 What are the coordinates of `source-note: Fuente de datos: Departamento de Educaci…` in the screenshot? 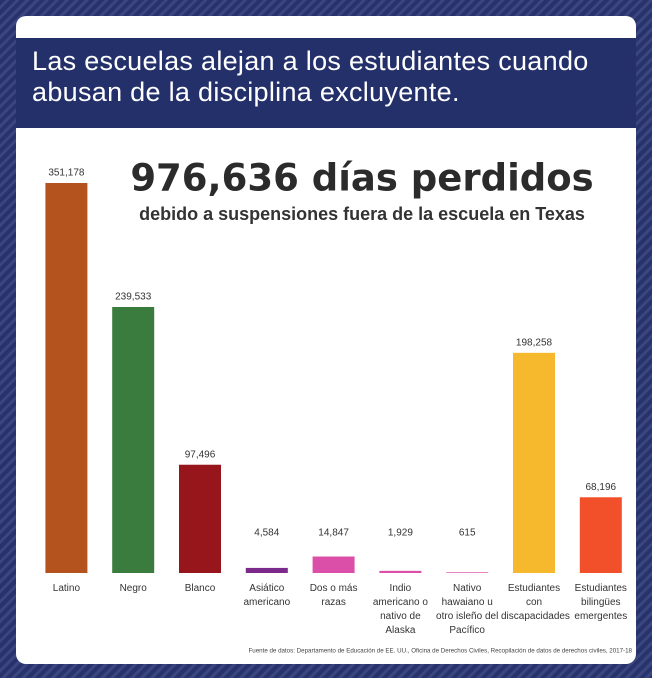 It's located at (441, 651).